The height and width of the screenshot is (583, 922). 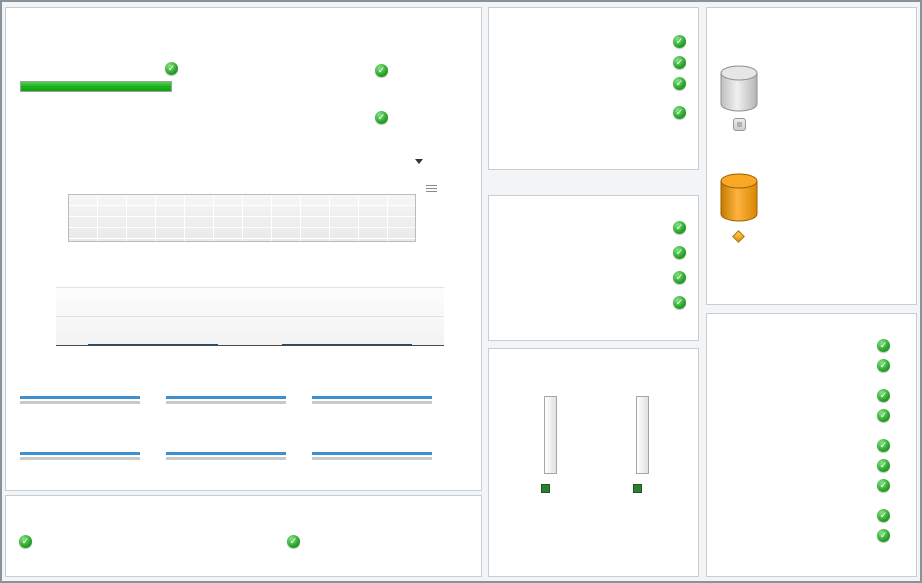 I want to click on io-group-async, so click(x=811, y=525).